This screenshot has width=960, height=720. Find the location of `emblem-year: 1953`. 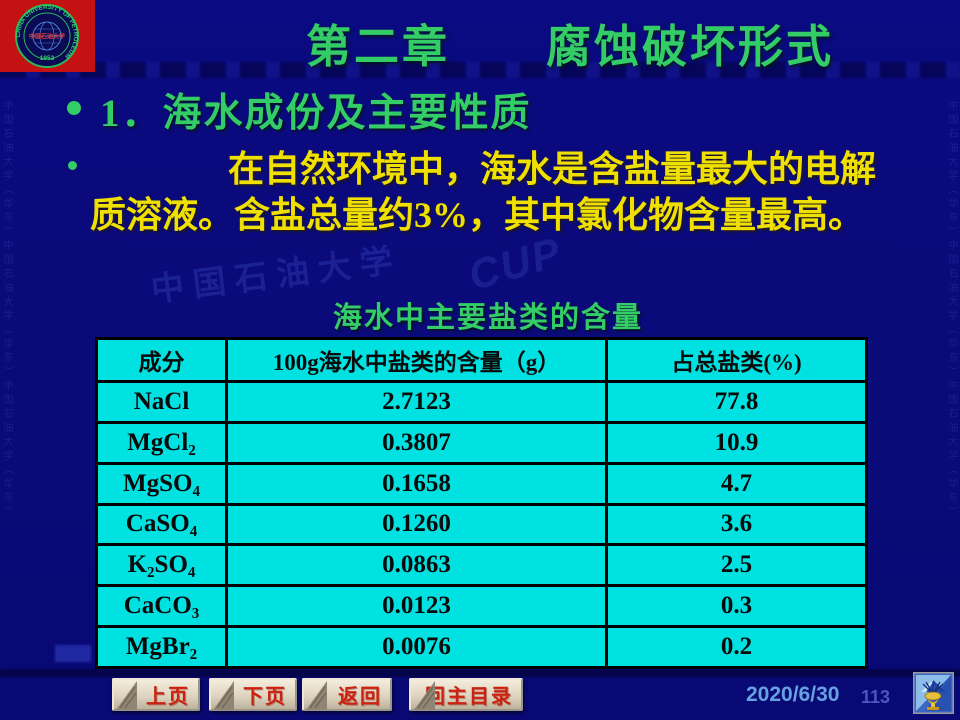

emblem-year: 1953 is located at coordinates (47, 58).